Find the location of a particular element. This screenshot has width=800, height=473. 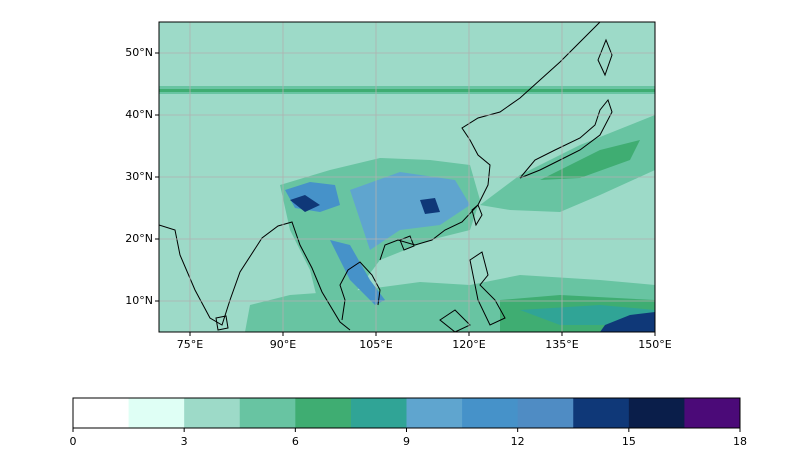

x-tick-label: 135°E is located at coordinates (561, 344).